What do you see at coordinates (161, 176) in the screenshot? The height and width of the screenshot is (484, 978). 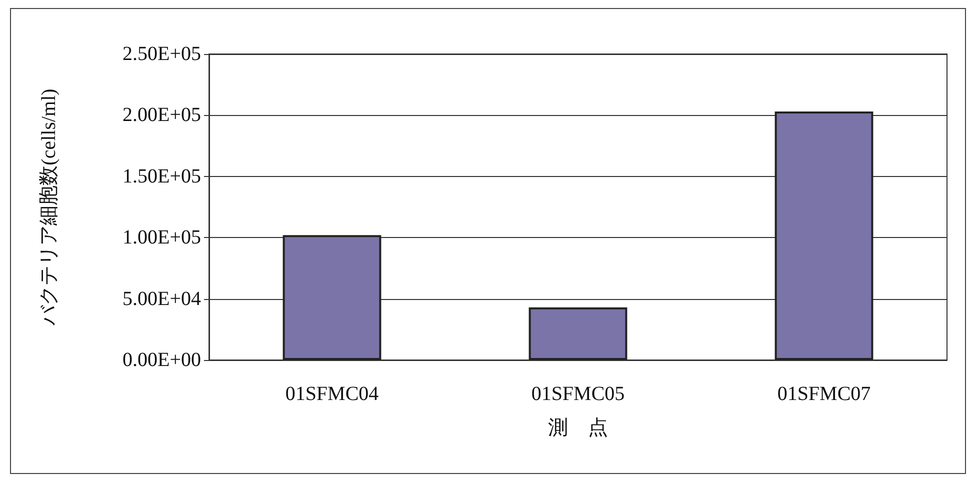 I see `y-tick-label: 1.50E+05` at bounding box center [161, 176].